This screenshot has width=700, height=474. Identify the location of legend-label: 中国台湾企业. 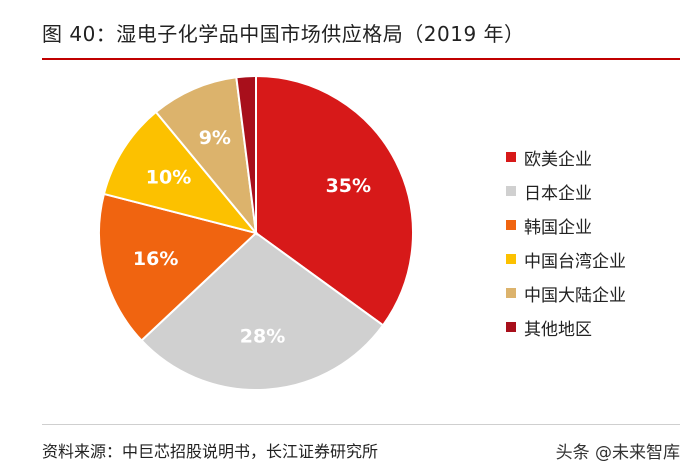
(575, 261).